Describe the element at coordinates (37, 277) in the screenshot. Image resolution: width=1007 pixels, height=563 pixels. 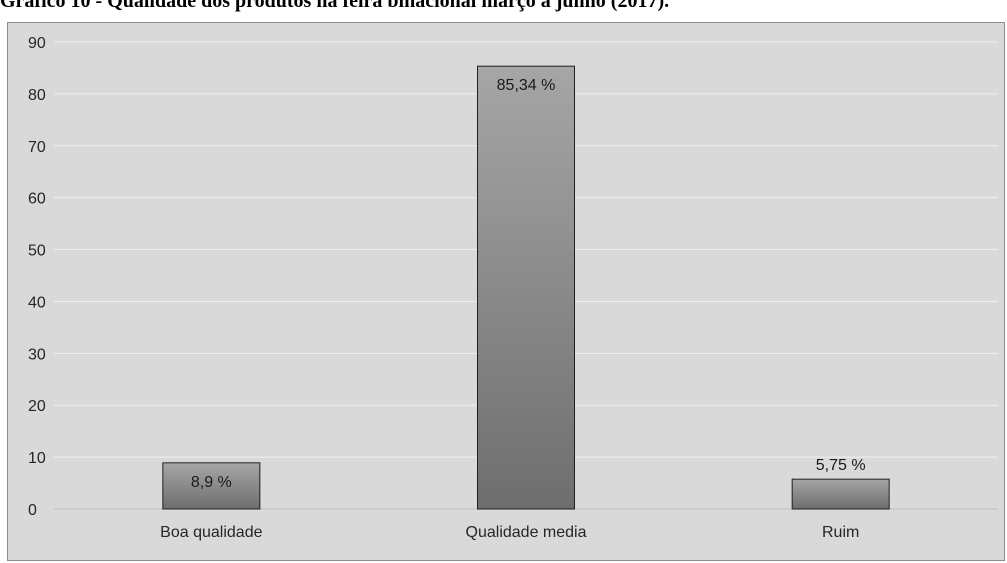
I see `y-axis-ticks: 0 10 20 30 40 50 60 70 80 90` at that location.